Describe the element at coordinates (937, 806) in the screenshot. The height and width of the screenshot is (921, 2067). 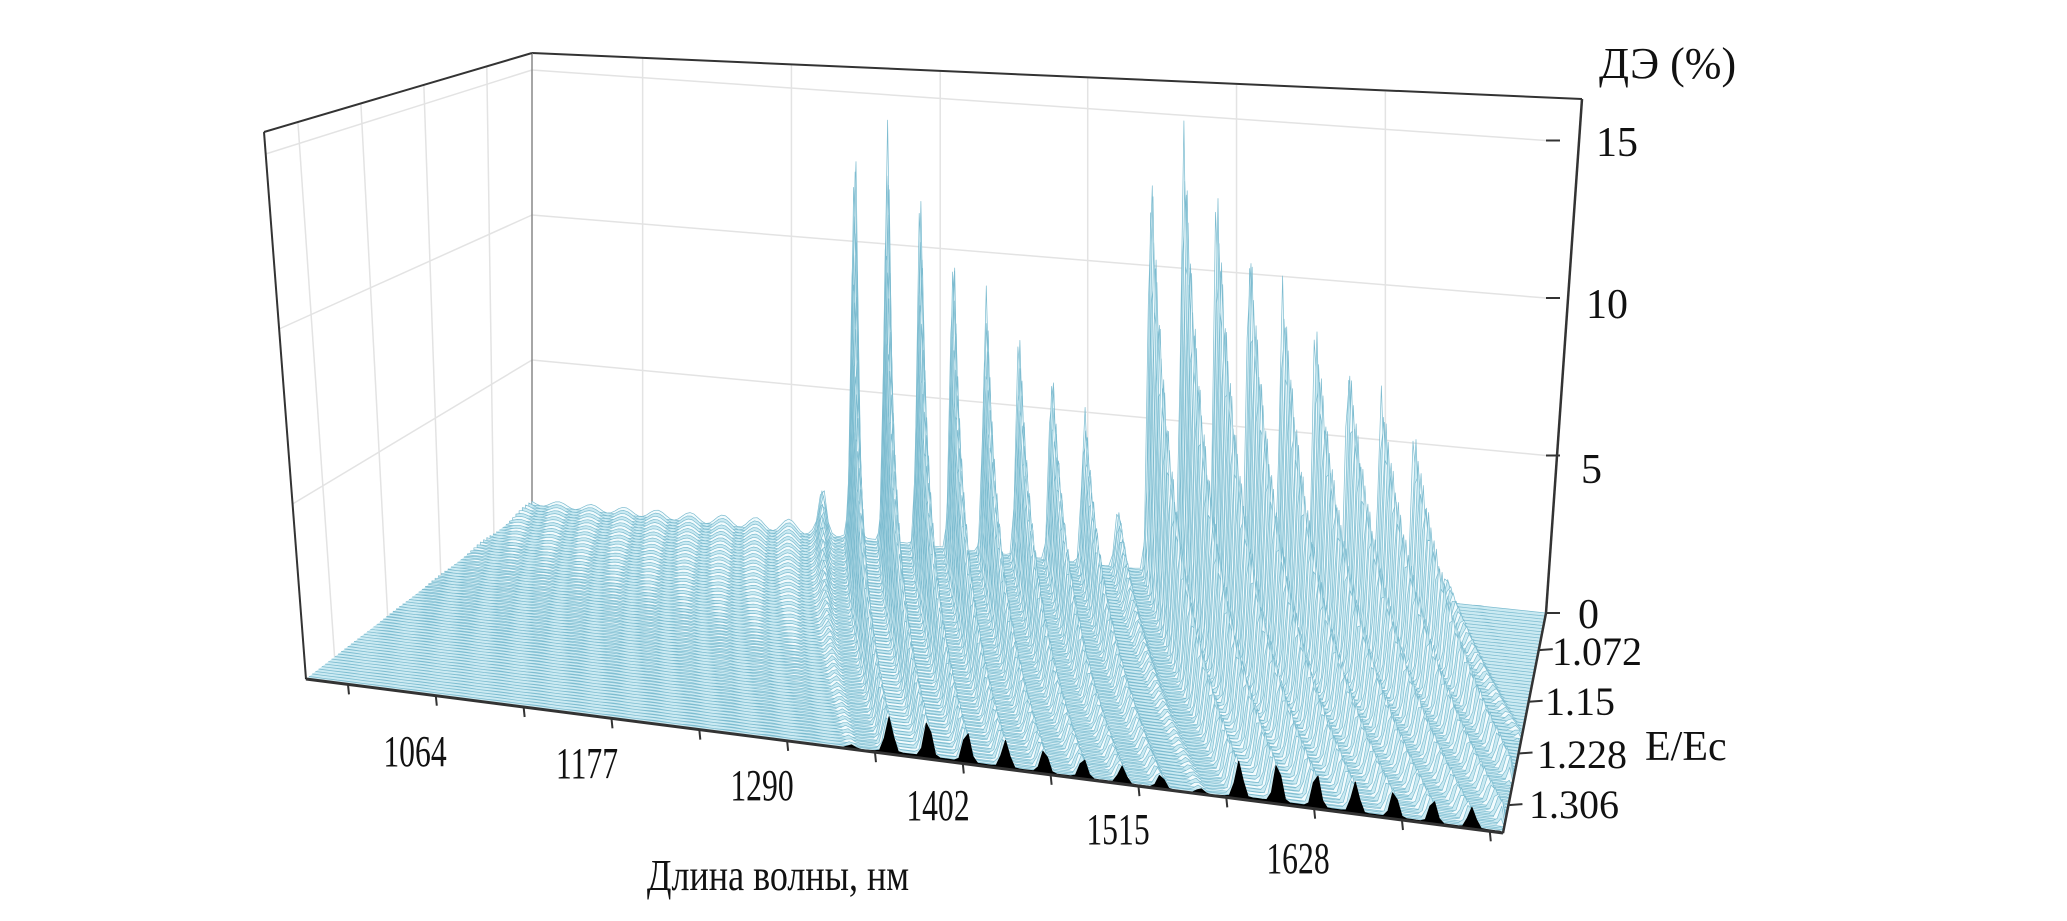
I see `x-tick-label-1402: 1402` at that location.